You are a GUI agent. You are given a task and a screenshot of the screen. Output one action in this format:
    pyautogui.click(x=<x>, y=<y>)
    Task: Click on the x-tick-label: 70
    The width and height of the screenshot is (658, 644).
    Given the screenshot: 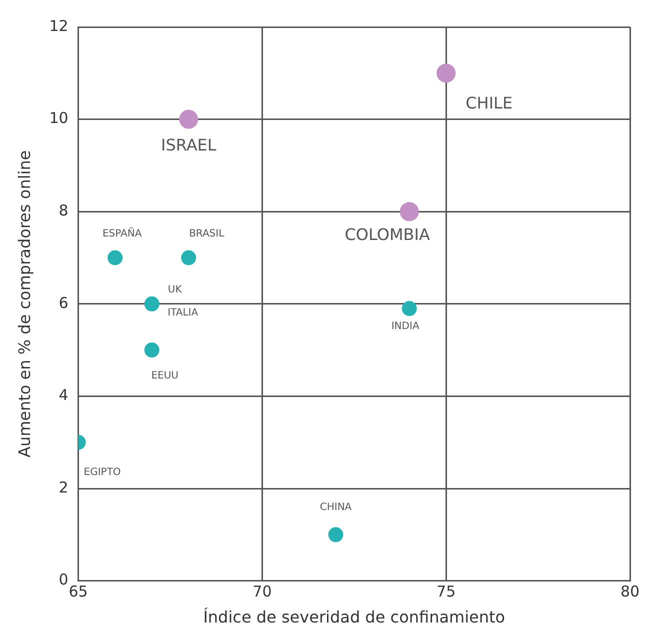 What is the action you would take?
    pyautogui.click(x=262, y=591)
    